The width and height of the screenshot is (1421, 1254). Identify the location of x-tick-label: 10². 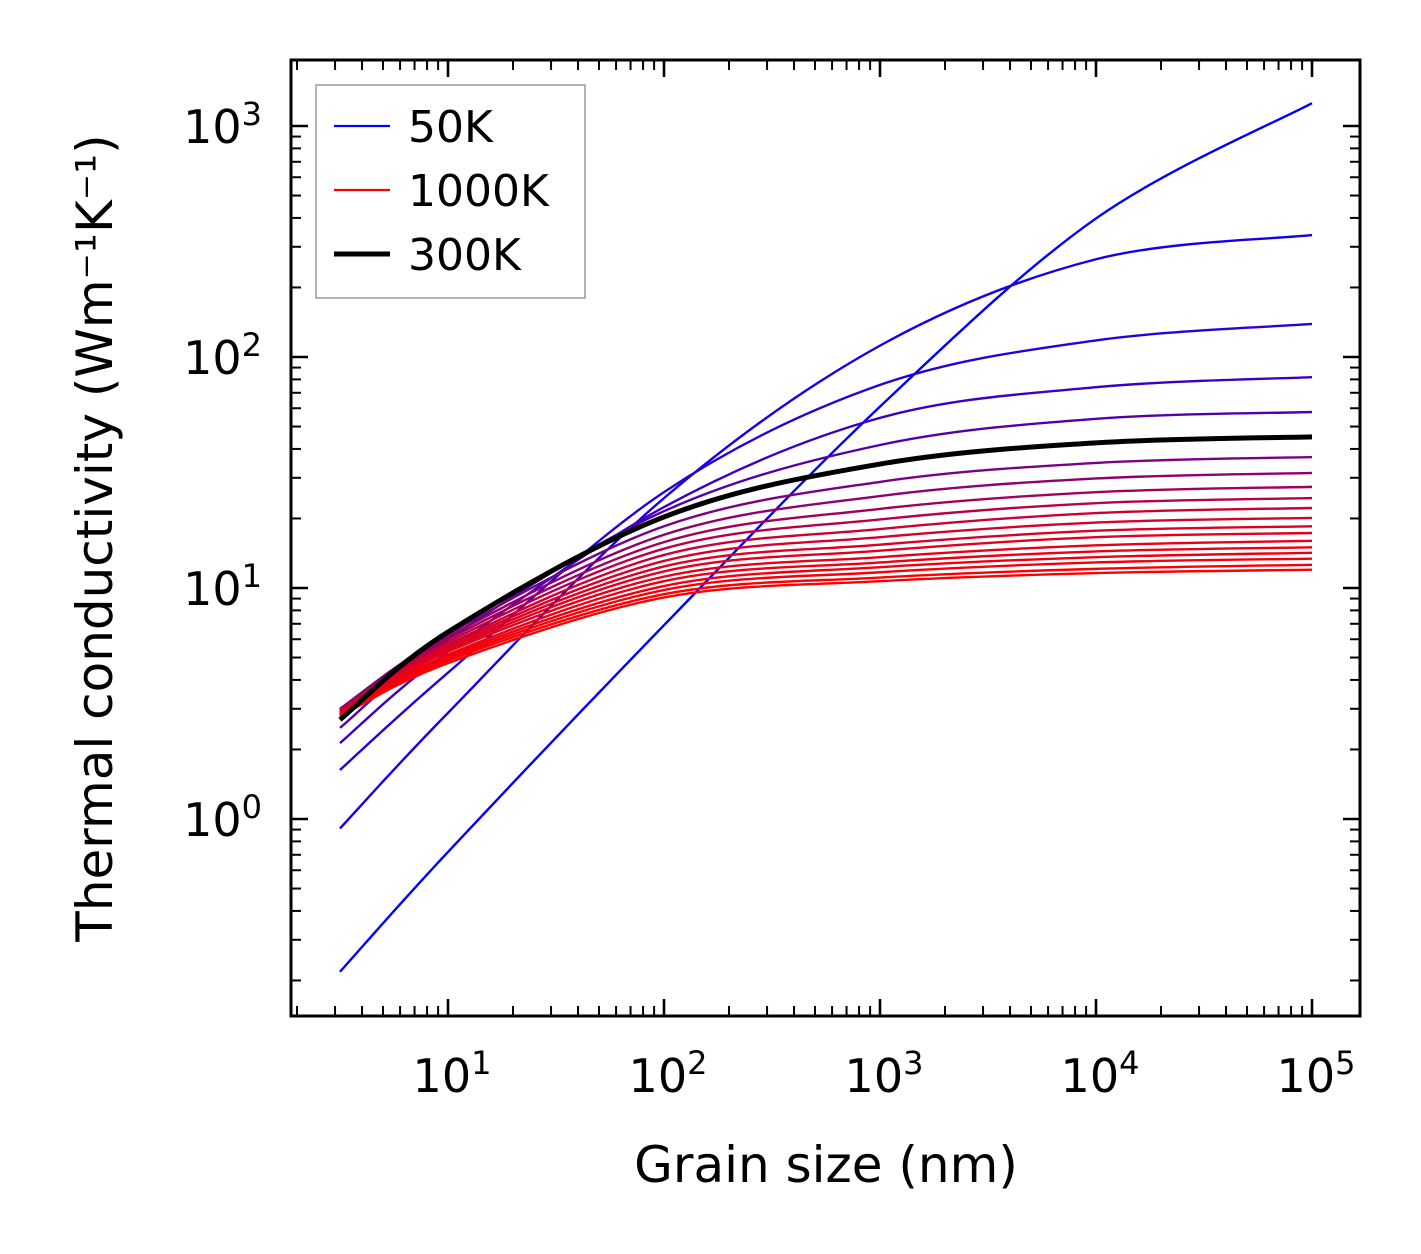
(668, 1073).